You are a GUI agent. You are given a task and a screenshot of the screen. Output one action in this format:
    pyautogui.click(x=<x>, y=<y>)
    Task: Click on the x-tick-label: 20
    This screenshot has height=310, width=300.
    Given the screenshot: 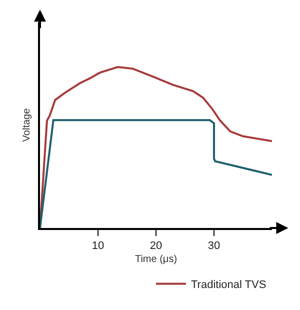 What is the action you would take?
    pyautogui.click(x=156, y=246)
    